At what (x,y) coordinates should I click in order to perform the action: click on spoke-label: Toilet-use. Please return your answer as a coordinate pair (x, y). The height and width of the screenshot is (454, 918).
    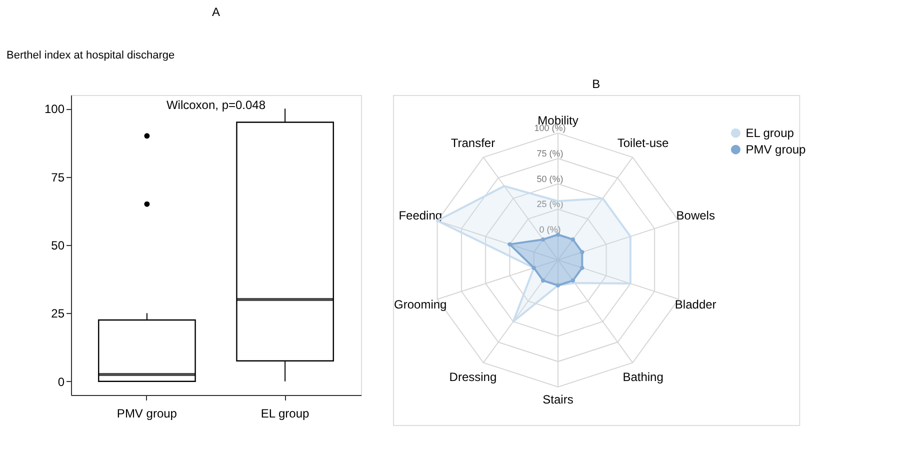
    Looking at the image, I should click on (643, 143).